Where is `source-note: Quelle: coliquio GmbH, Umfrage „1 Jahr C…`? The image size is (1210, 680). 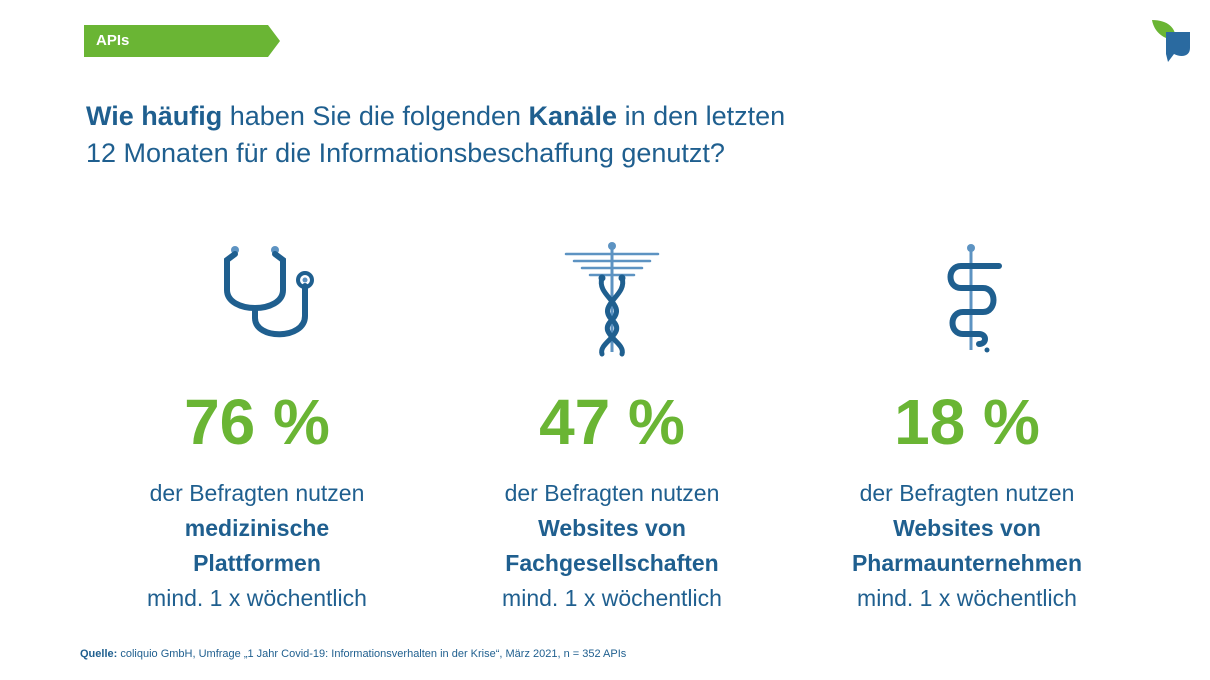 source-note: Quelle: coliquio GmbH, Umfrage „1 Jahr C… is located at coordinates (353, 654).